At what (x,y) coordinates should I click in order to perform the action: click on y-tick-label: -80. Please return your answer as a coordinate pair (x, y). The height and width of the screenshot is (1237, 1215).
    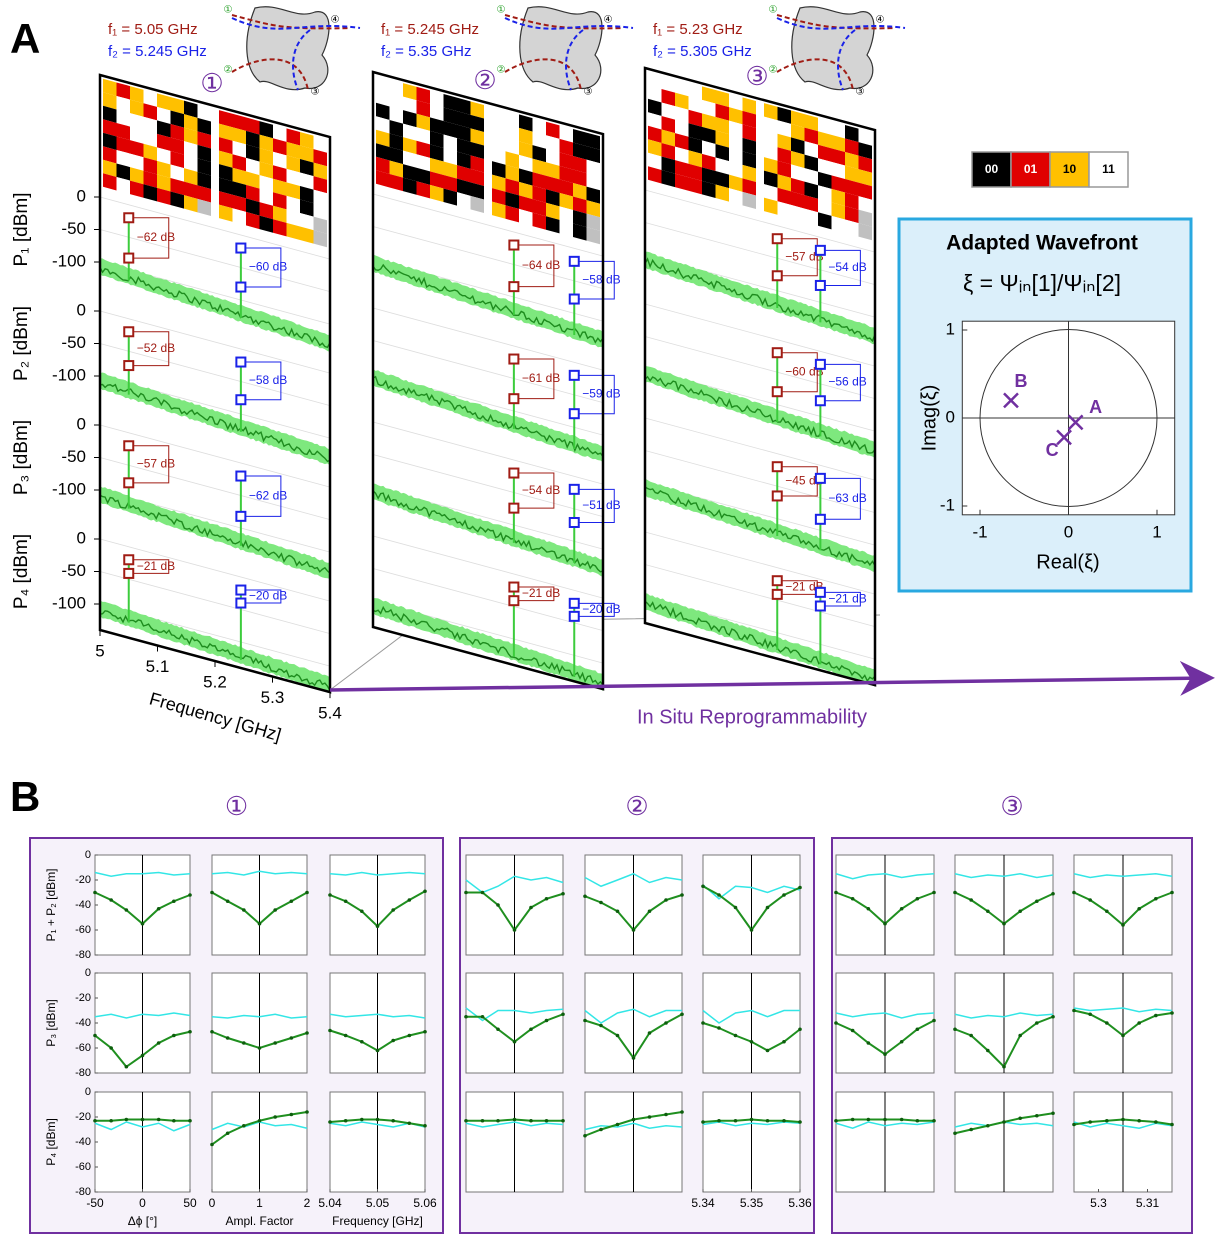
    Looking at the image, I should click on (83, 1073).